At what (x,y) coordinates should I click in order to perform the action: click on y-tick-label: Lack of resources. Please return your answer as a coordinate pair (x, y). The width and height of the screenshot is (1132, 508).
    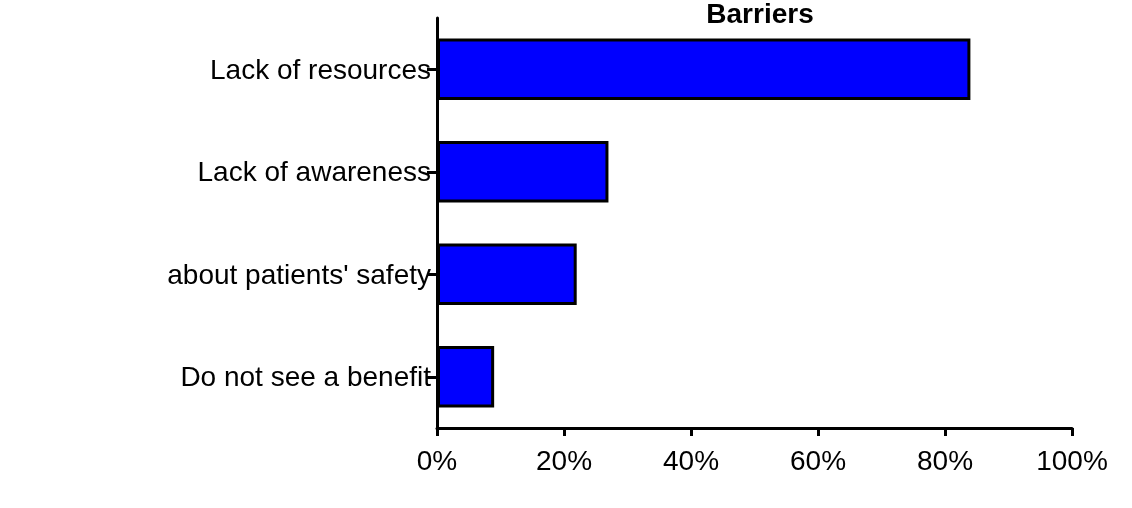
    Looking at the image, I should click on (320, 69).